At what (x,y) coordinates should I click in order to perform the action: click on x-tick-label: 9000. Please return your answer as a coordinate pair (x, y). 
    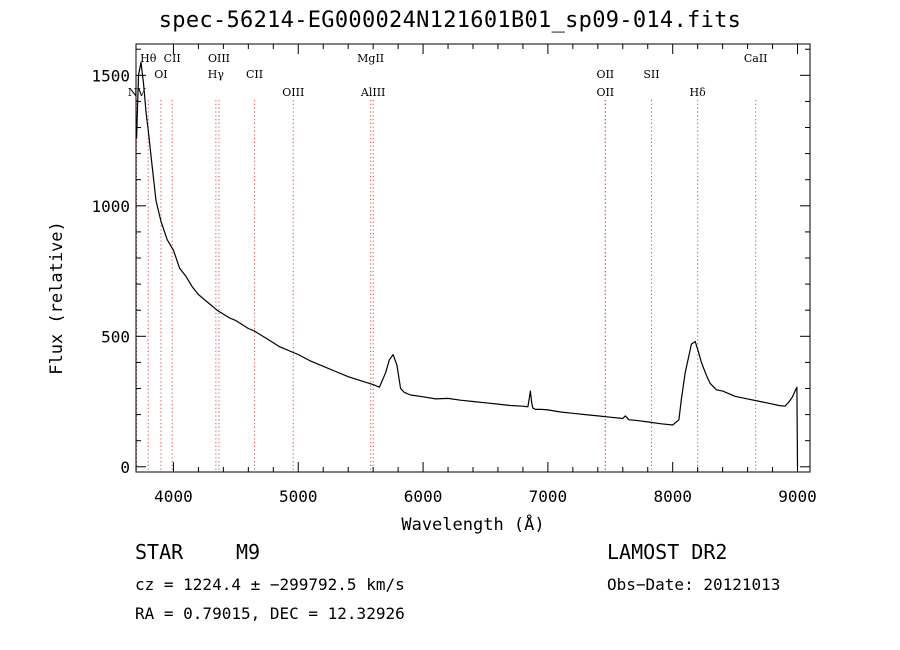
    Looking at the image, I should click on (797, 496).